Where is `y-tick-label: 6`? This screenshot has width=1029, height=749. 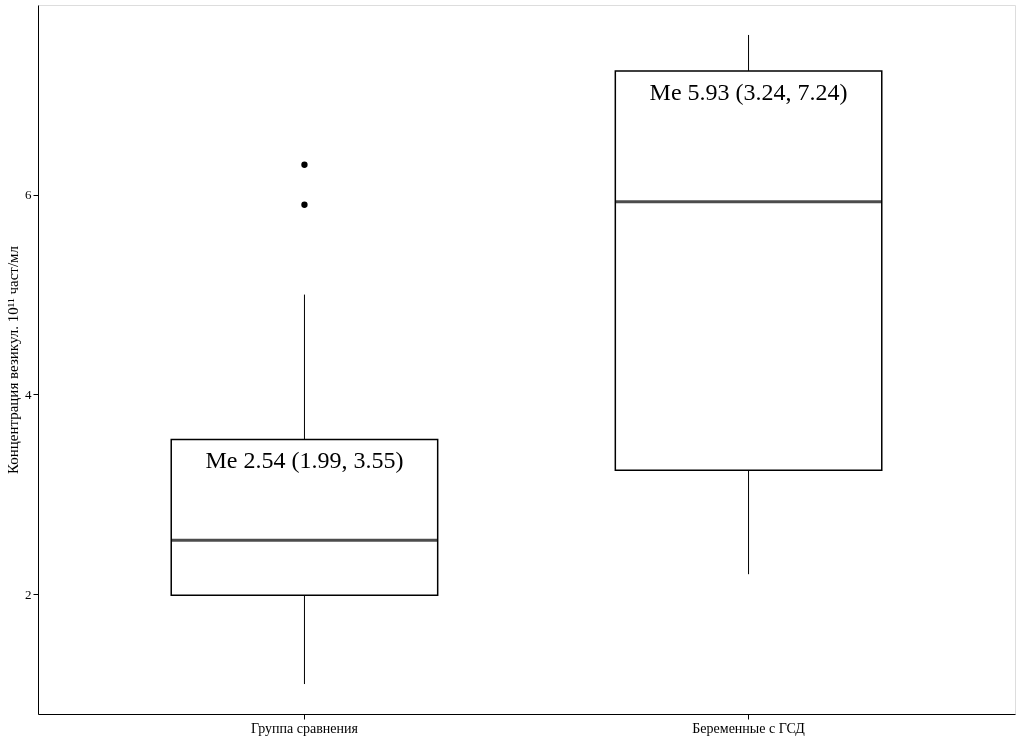
y-tick-label: 6 is located at coordinates (28, 195).